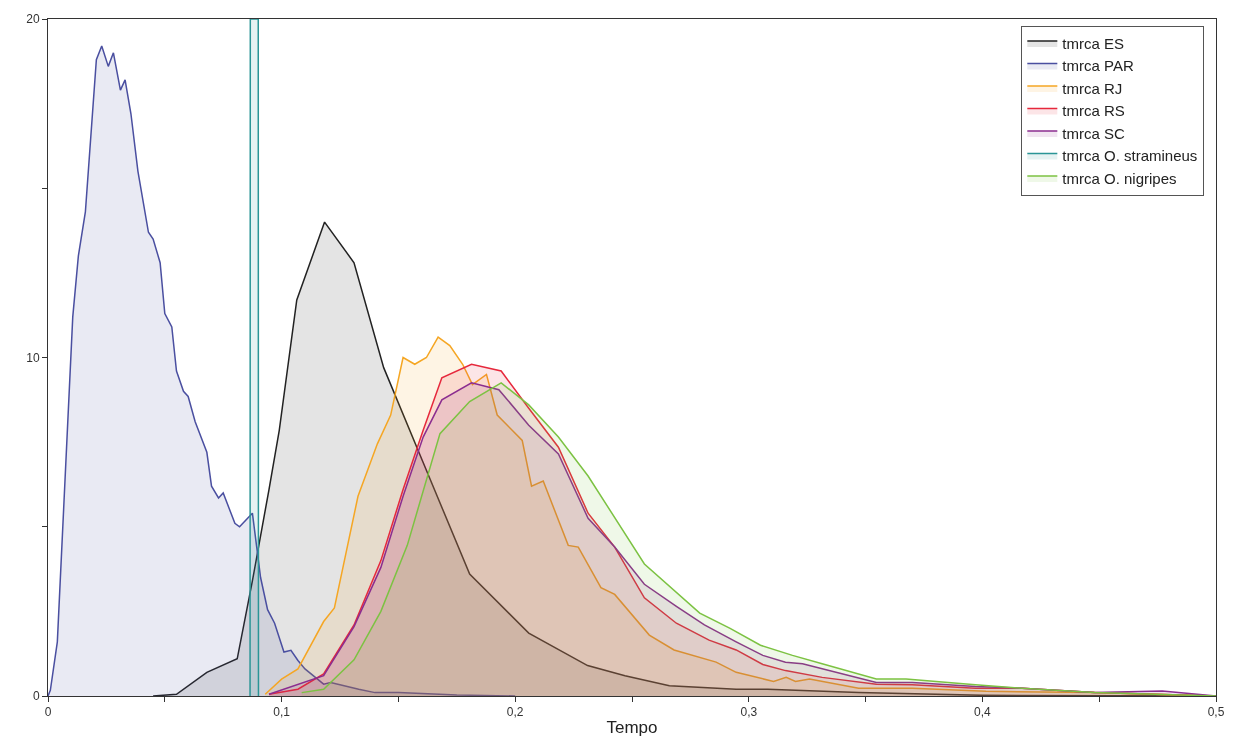 The height and width of the screenshot is (745, 1240). Describe the element at coordinates (36, 696) in the screenshot. I see `y-tick-label: 0` at that location.